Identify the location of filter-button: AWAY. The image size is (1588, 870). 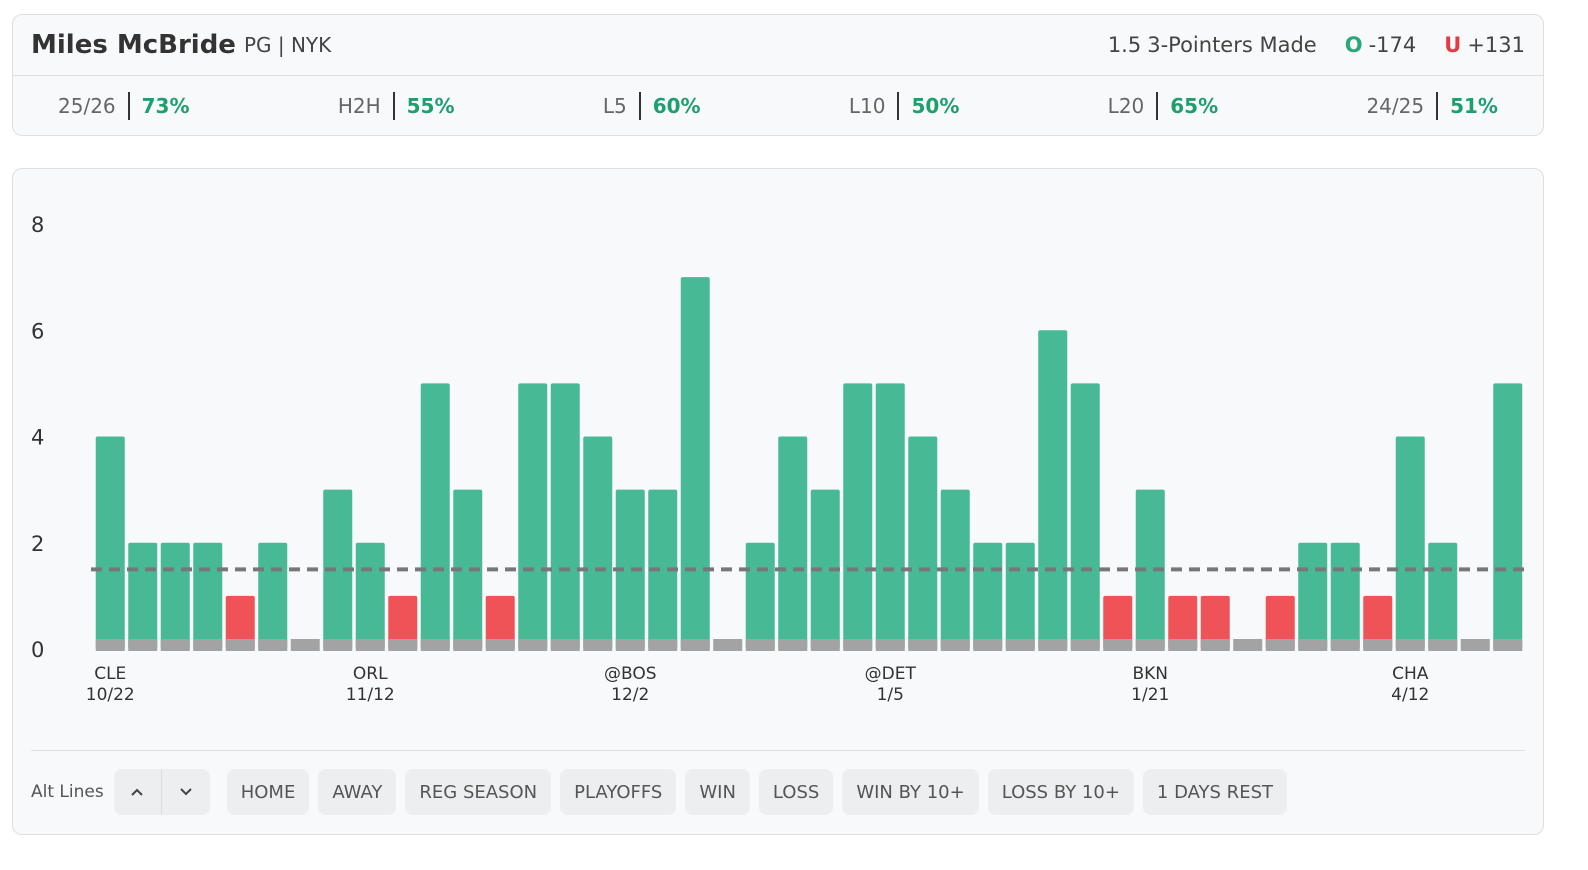
(357, 792).